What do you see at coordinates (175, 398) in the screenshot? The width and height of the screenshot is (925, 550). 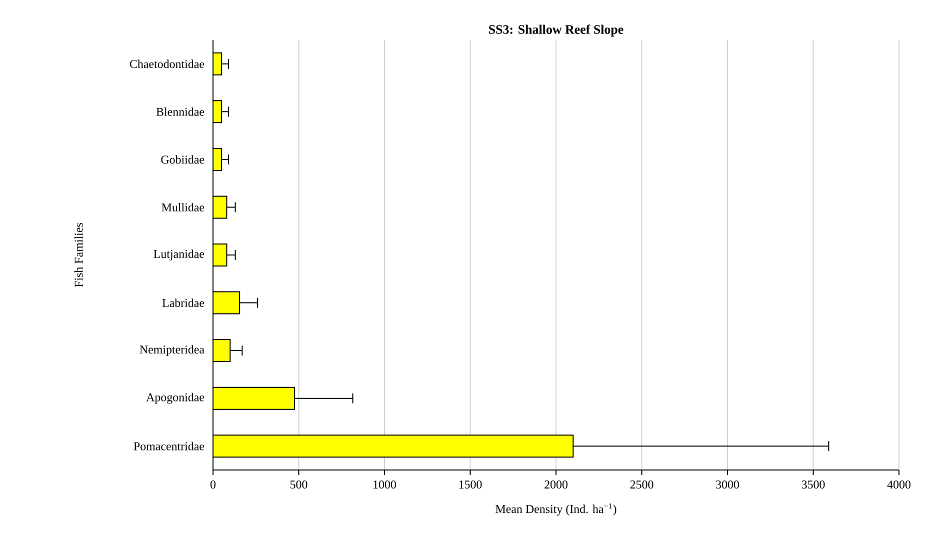 I see `y-tick-label: Apogonidae` at bounding box center [175, 398].